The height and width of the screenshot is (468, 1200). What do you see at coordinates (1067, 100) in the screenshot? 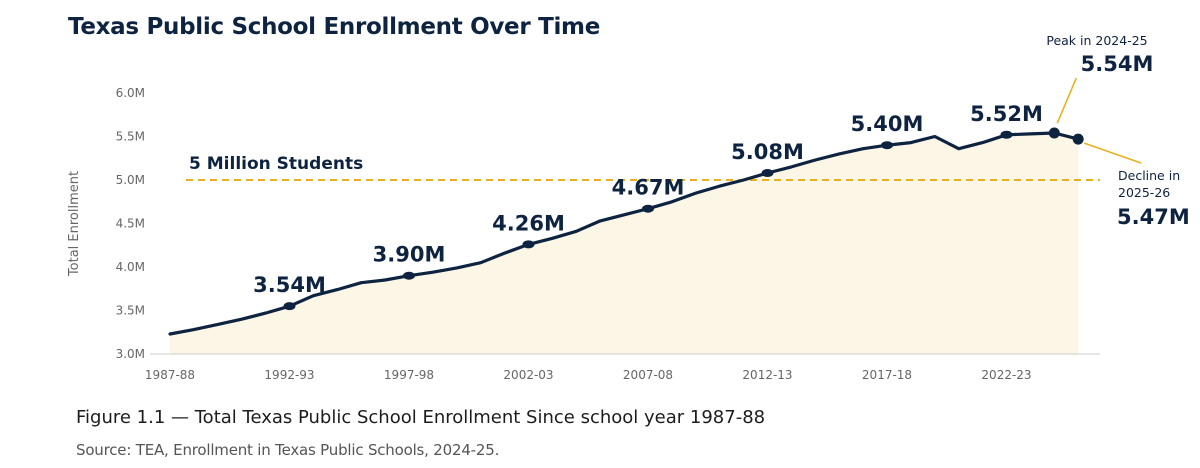
I see `peak-leader-line` at bounding box center [1067, 100].